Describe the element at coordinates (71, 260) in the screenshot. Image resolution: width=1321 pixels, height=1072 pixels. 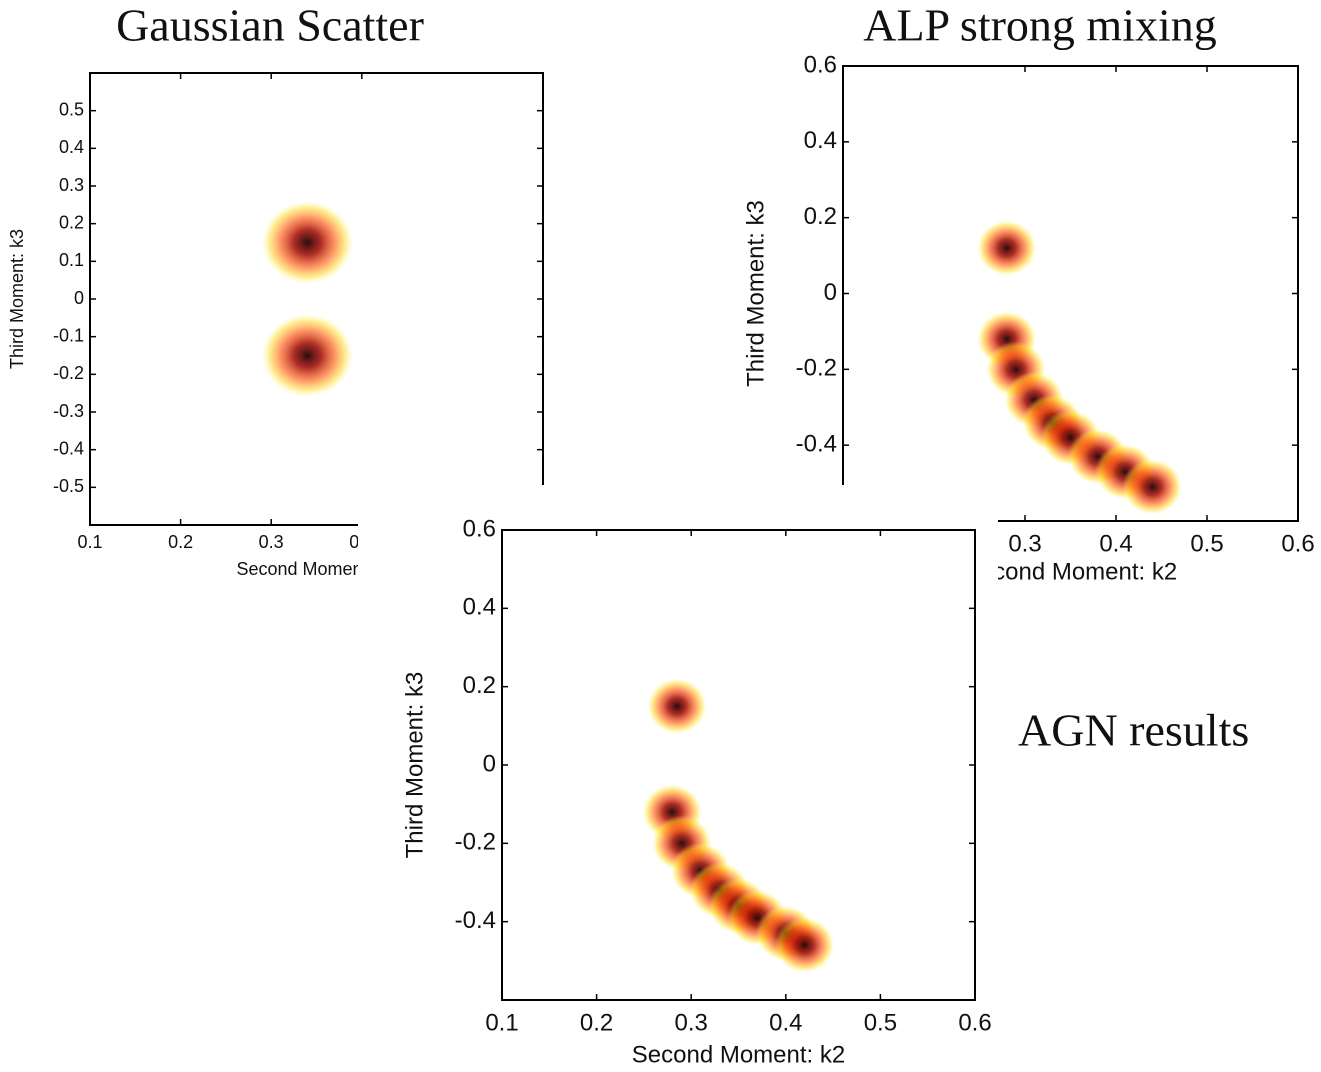
I see `y-tick-label: 0.1` at that location.